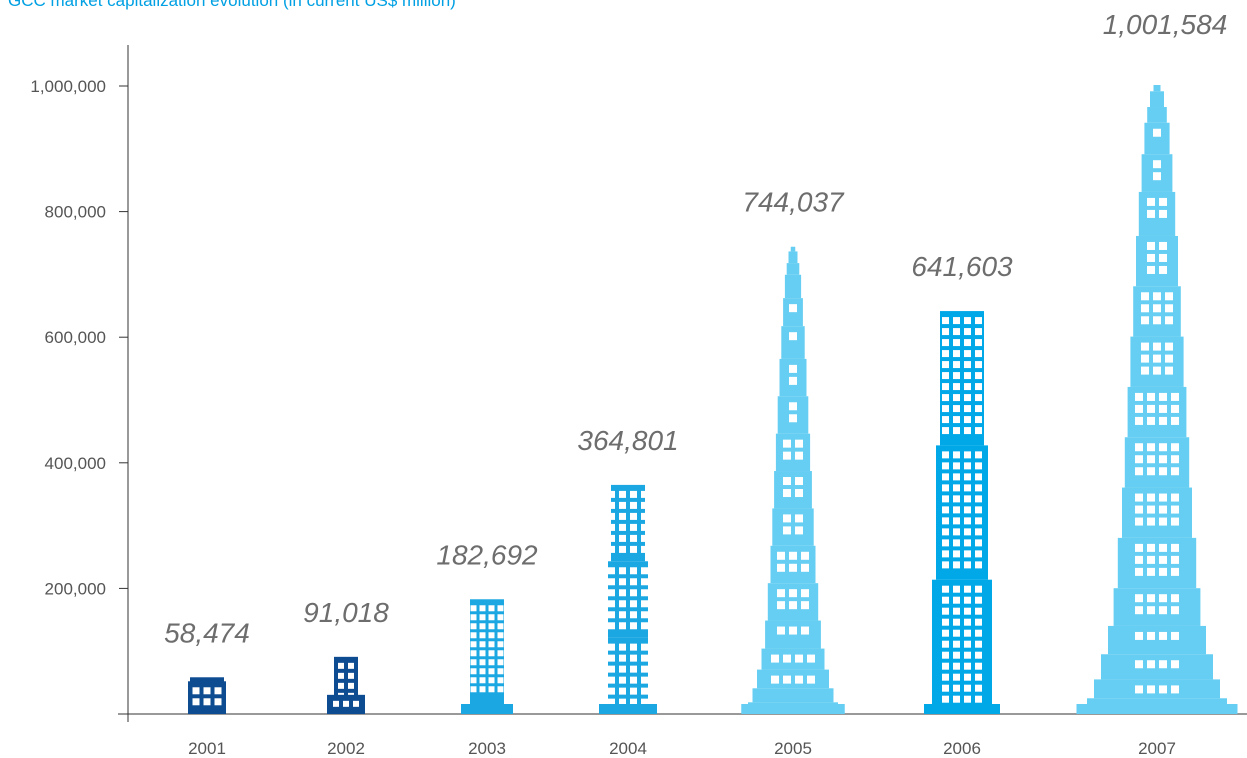 This screenshot has width=1247, height=758. Describe the element at coordinates (75, 588) in the screenshot. I see `y-tick-label: 200,000` at that location.